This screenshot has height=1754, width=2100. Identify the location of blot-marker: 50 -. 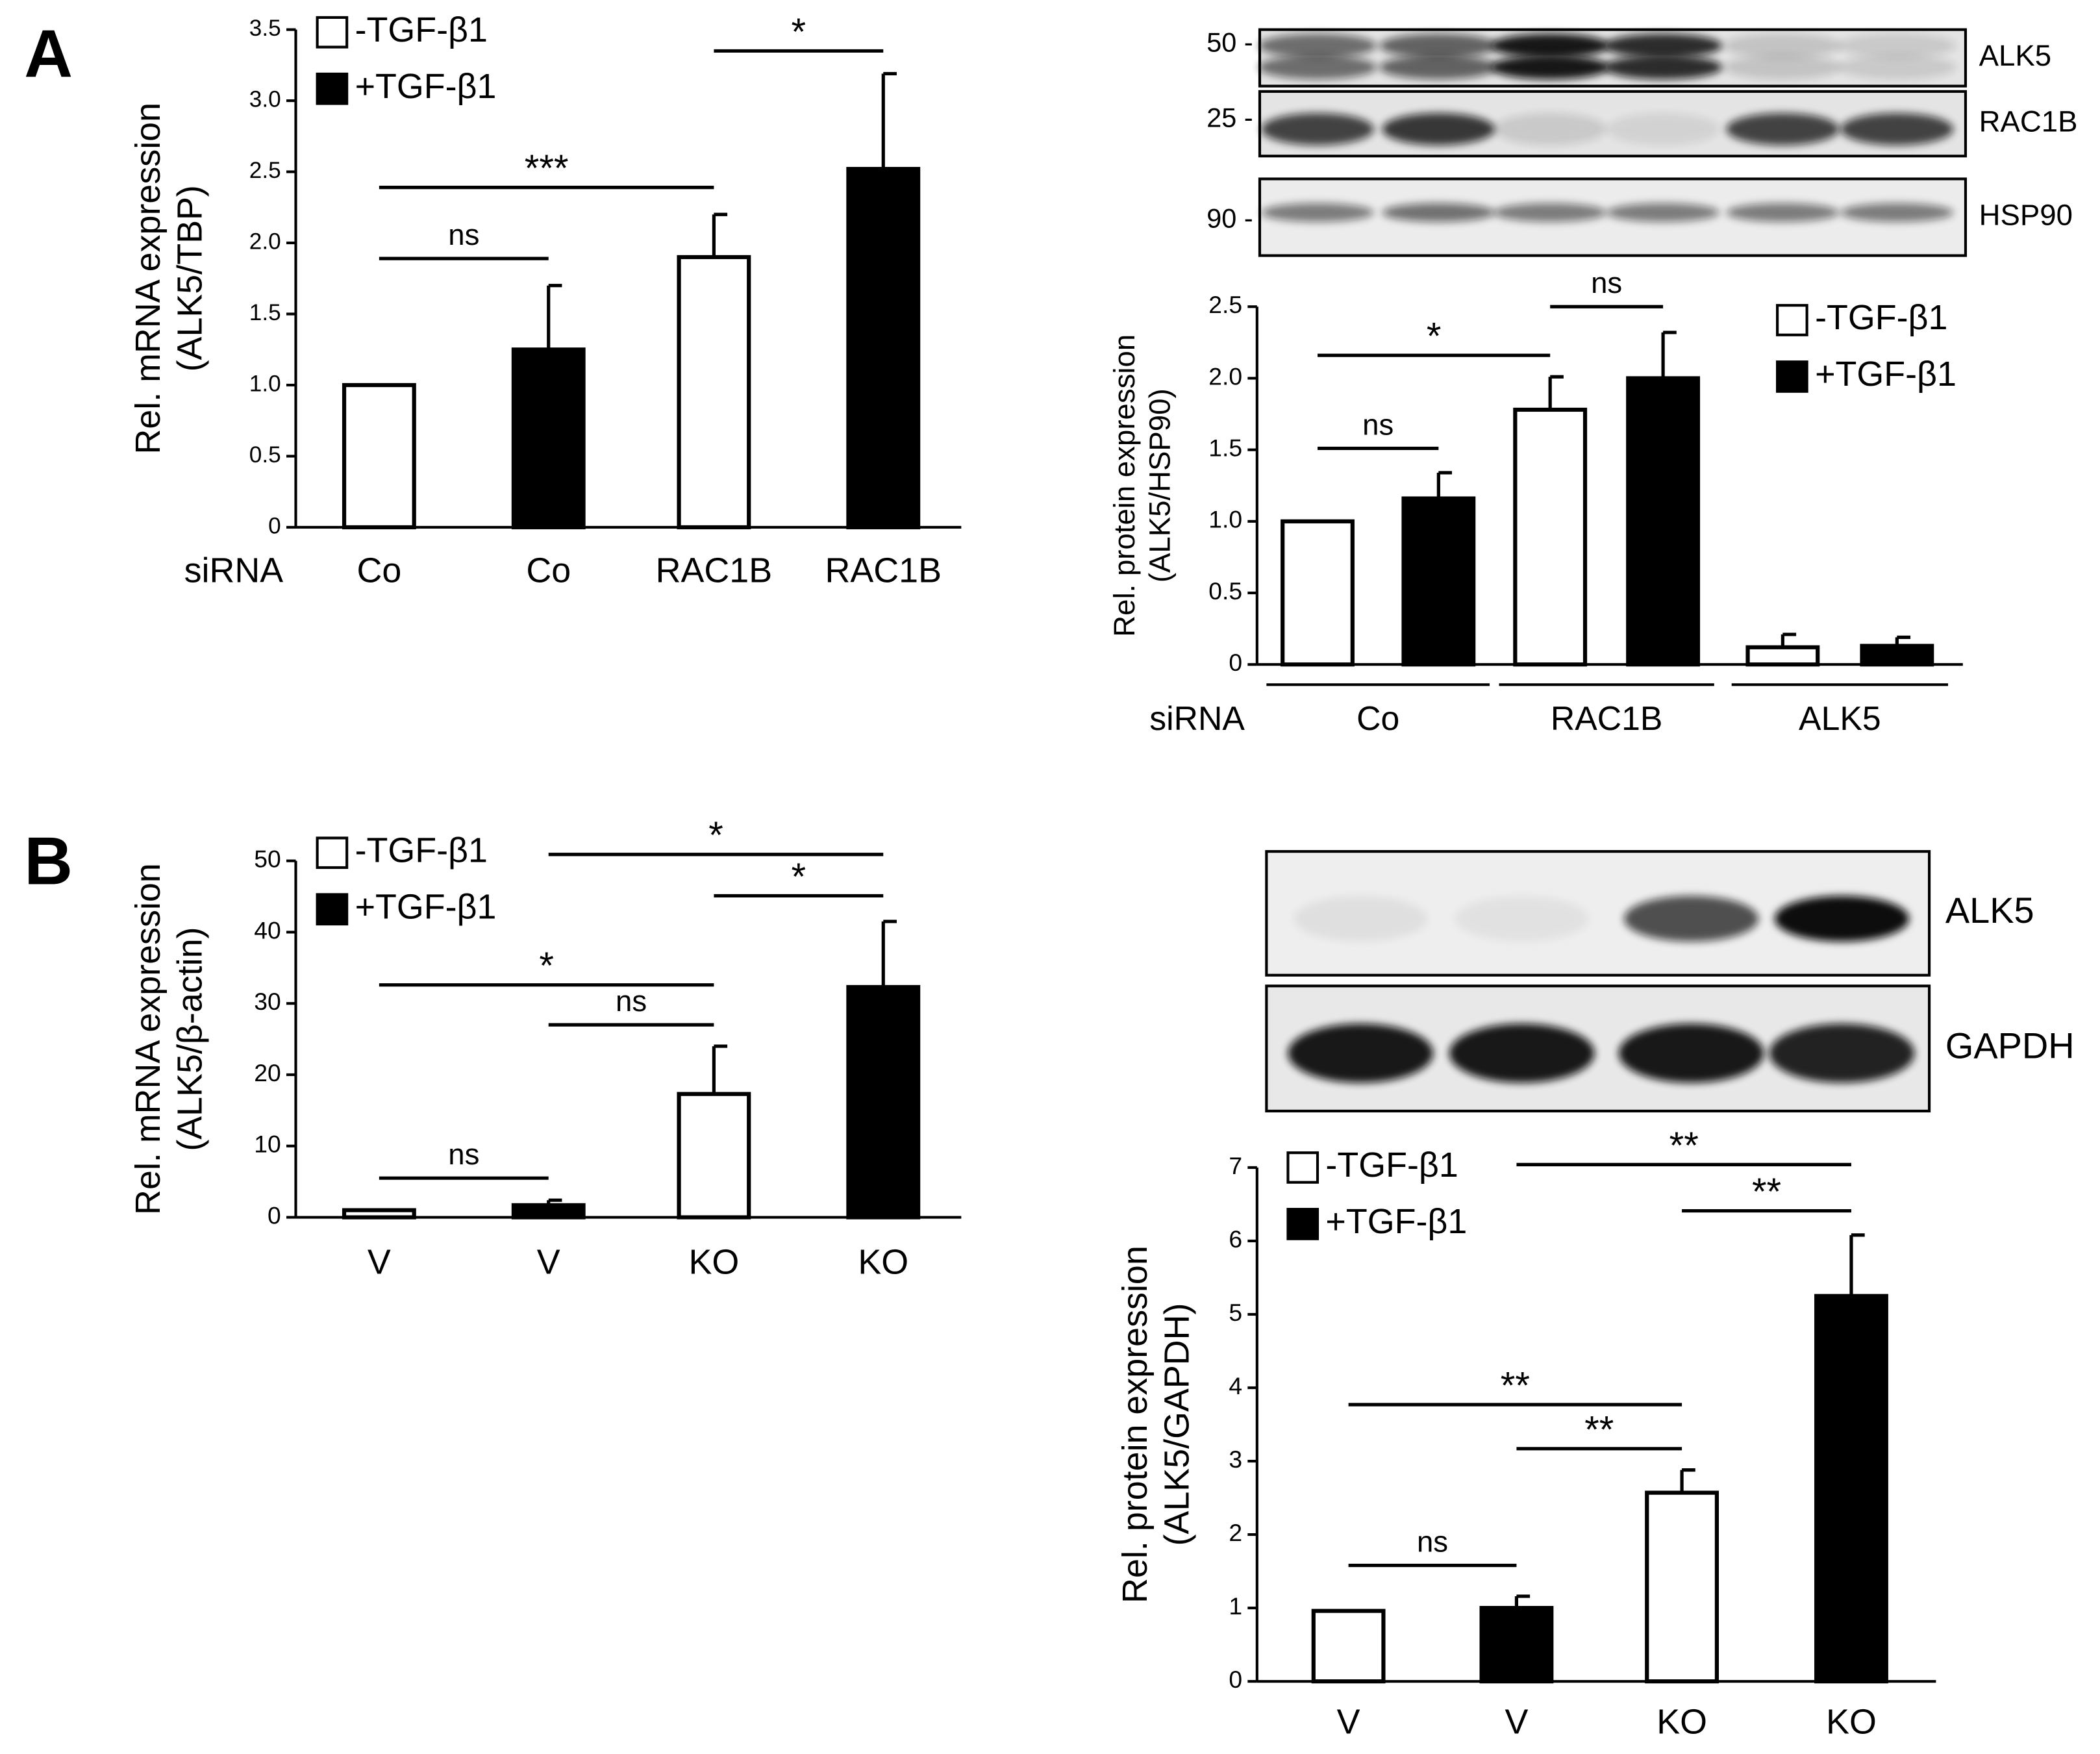
(1229, 42).